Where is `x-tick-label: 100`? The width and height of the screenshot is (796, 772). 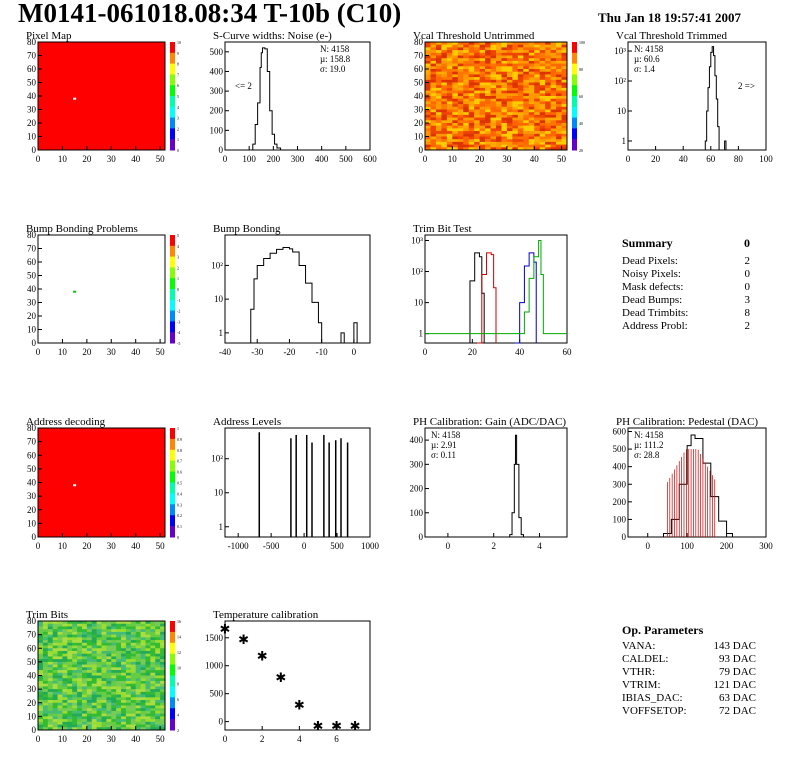 x-tick-label: 100 is located at coordinates (249, 159).